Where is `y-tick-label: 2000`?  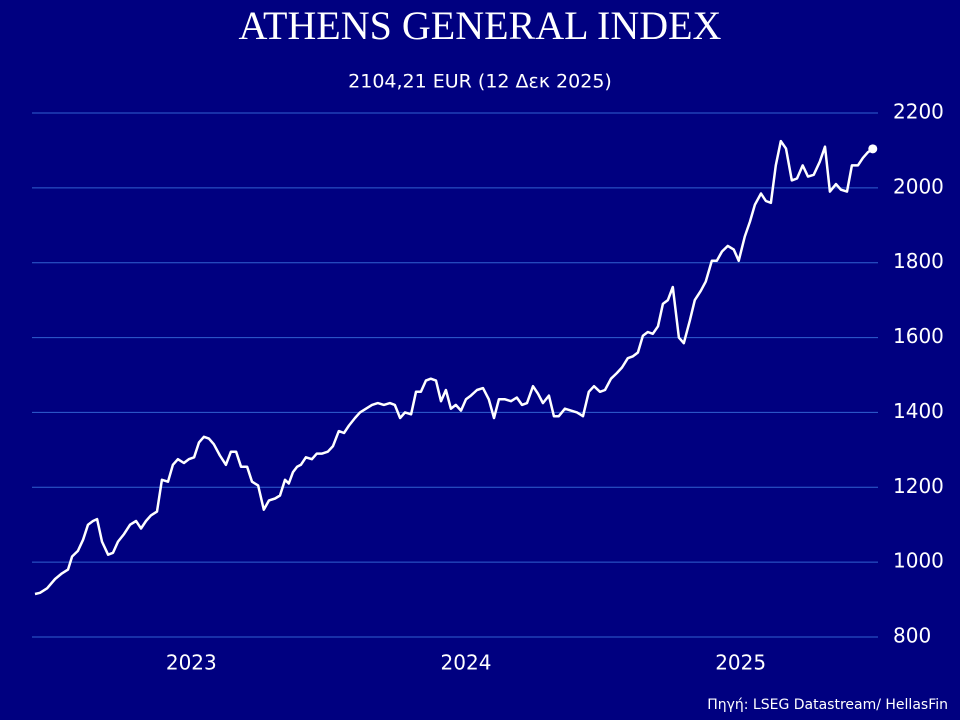 y-tick-label: 2000 is located at coordinates (918, 186).